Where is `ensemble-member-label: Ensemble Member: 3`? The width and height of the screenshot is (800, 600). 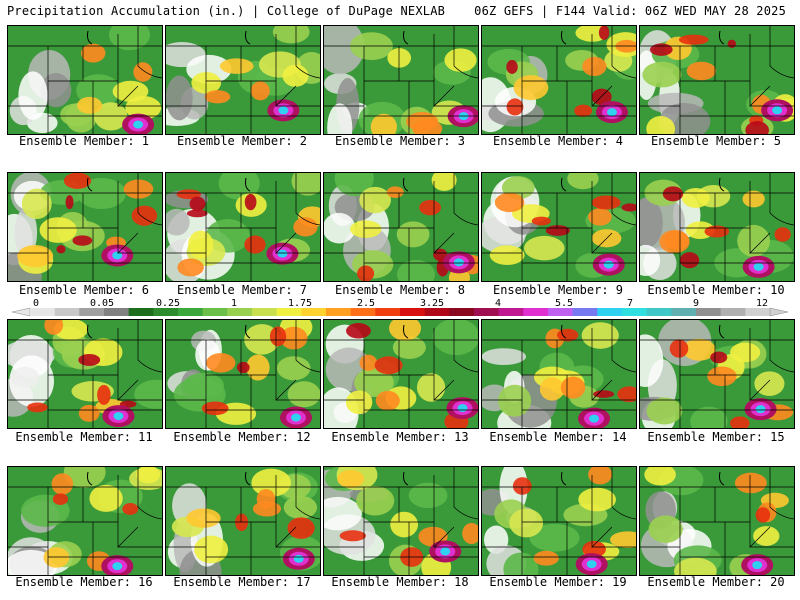
ensemble-member-label: Ensemble Member: 3 is located at coordinates (400, 141).